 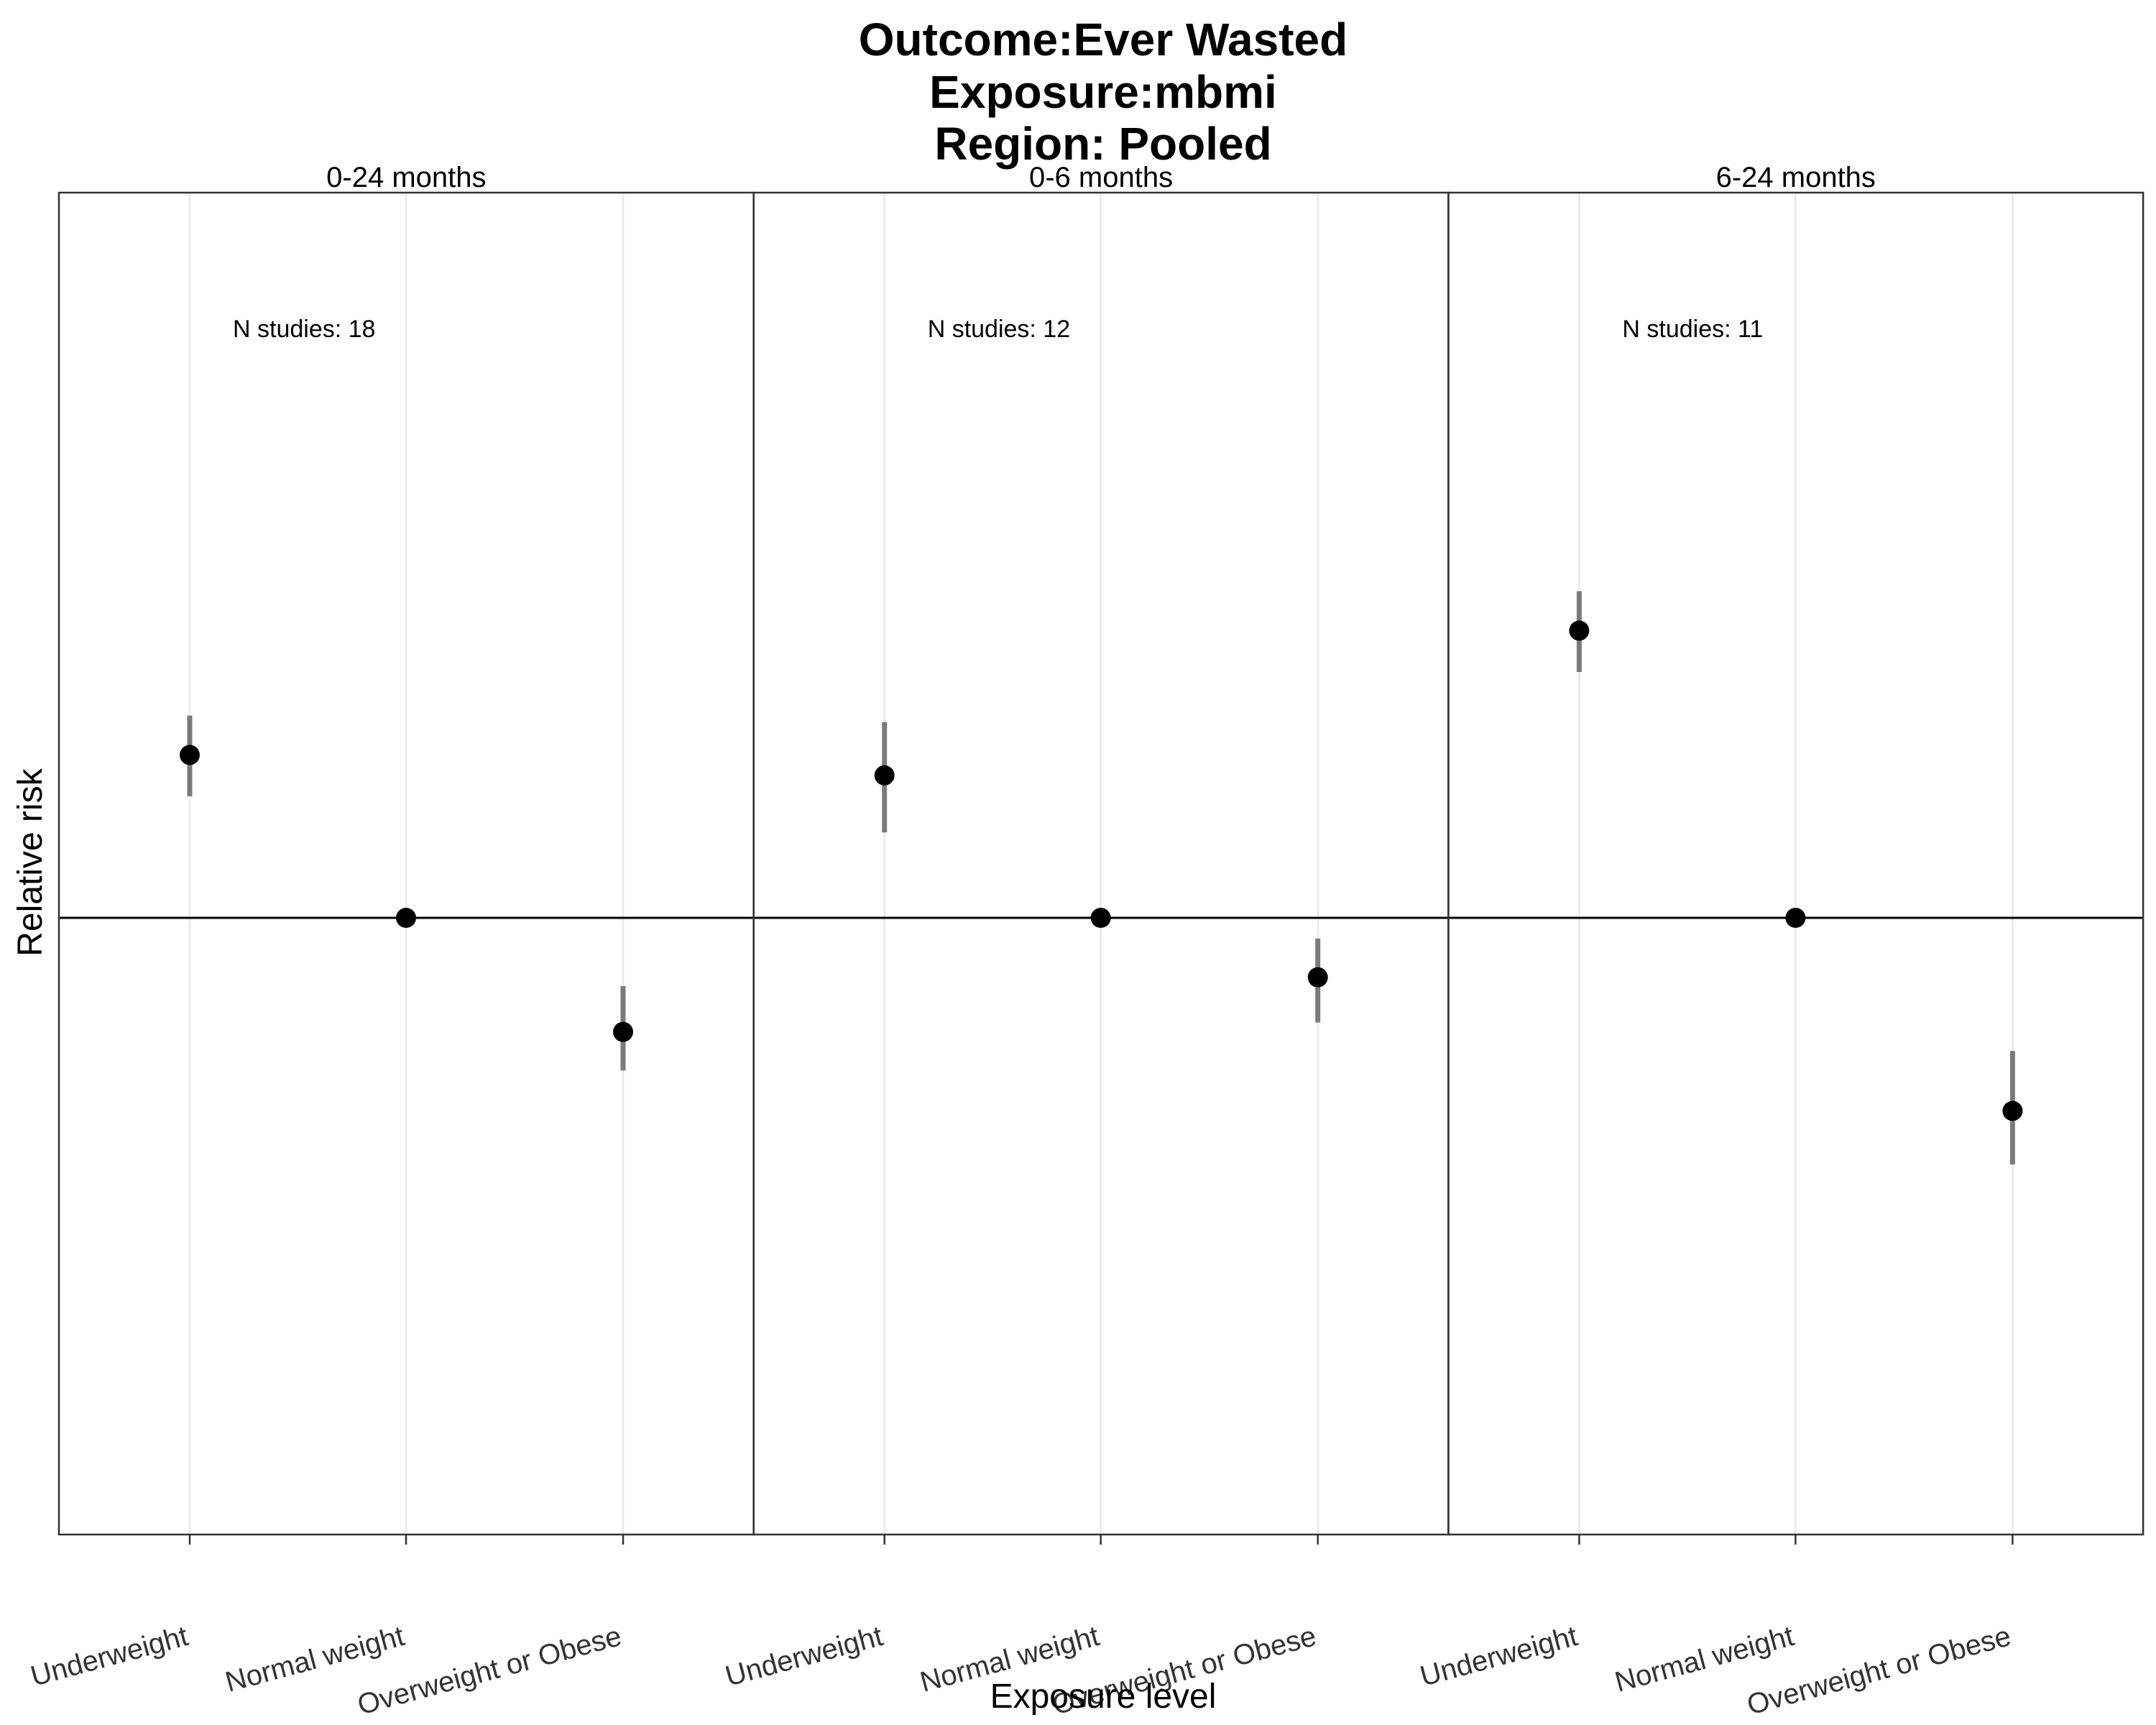 What do you see at coordinates (1103, 39) in the screenshot?
I see `title-line-1: Outcome:Ever Wasted` at bounding box center [1103, 39].